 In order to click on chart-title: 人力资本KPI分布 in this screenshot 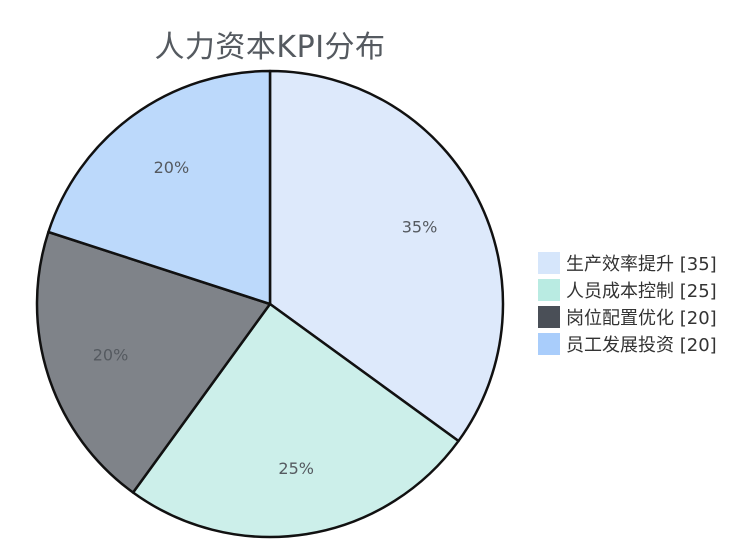, I will do `click(270, 47)`.